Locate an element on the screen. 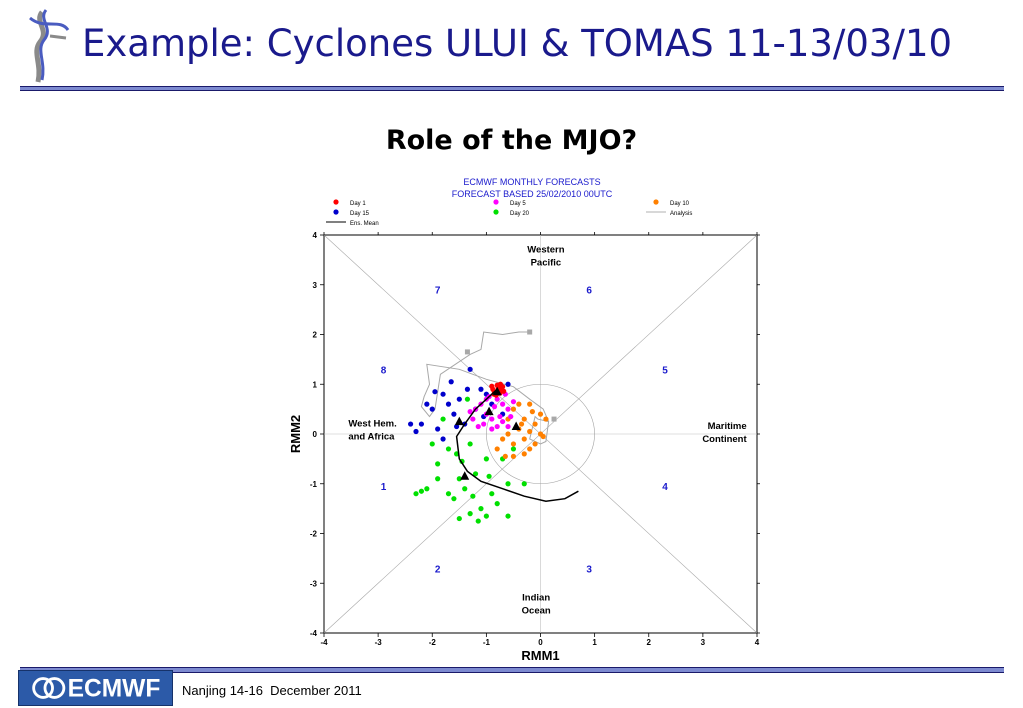 This screenshot has width=1023, height=708. y-tick-label: -2 is located at coordinates (314, 534).